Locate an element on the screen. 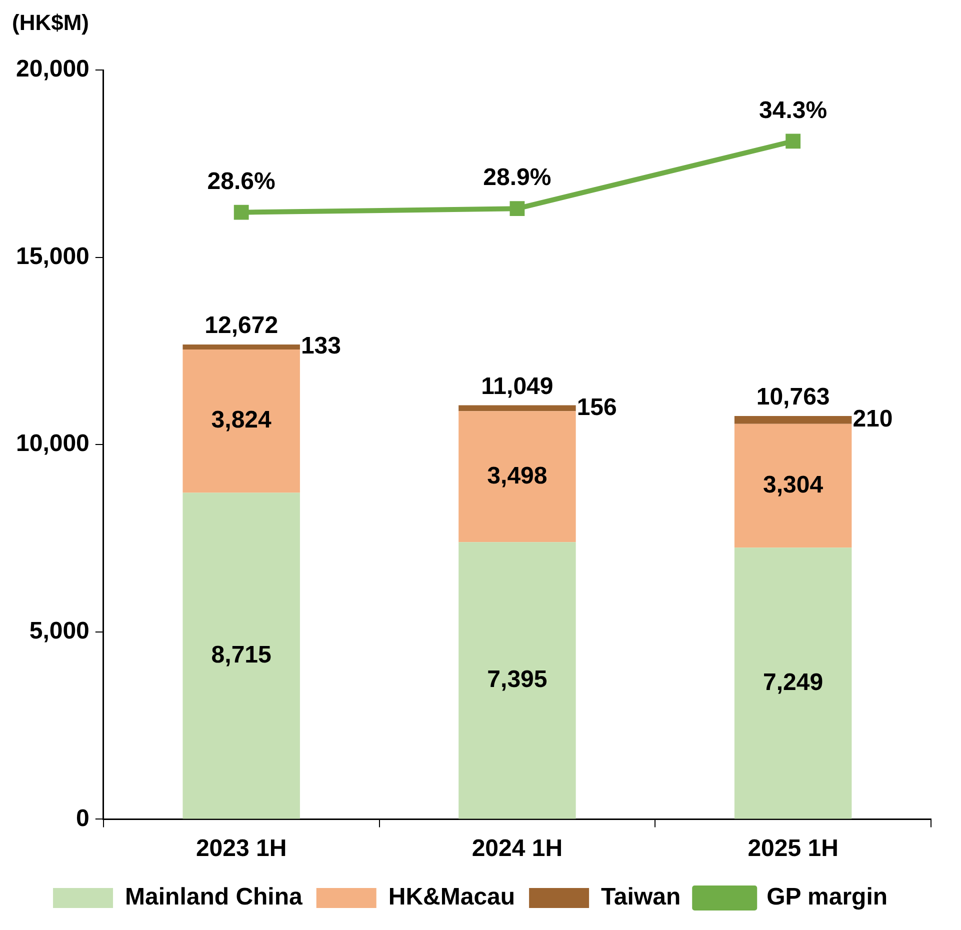  y-axis-title: (HK$M) is located at coordinates (50, 23).